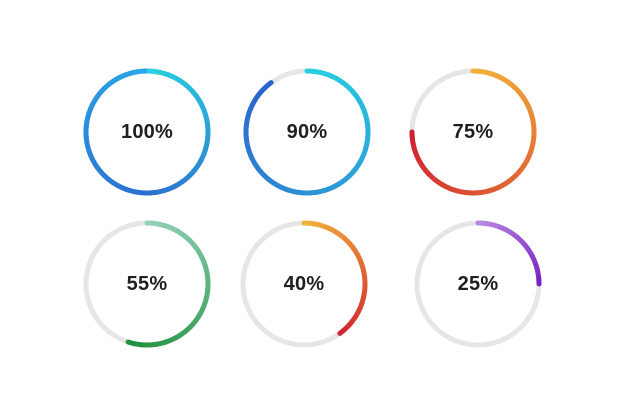 The height and width of the screenshot is (417, 626). I want to click on progress-ring-4-label: 55%, so click(147, 283).